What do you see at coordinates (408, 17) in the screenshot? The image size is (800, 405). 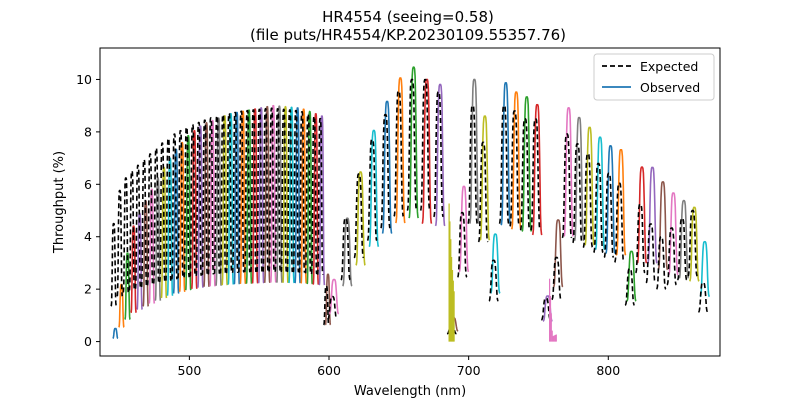 I see `chart-title: HR4554 (seeing=0.58)` at bounding box center [408, 17].